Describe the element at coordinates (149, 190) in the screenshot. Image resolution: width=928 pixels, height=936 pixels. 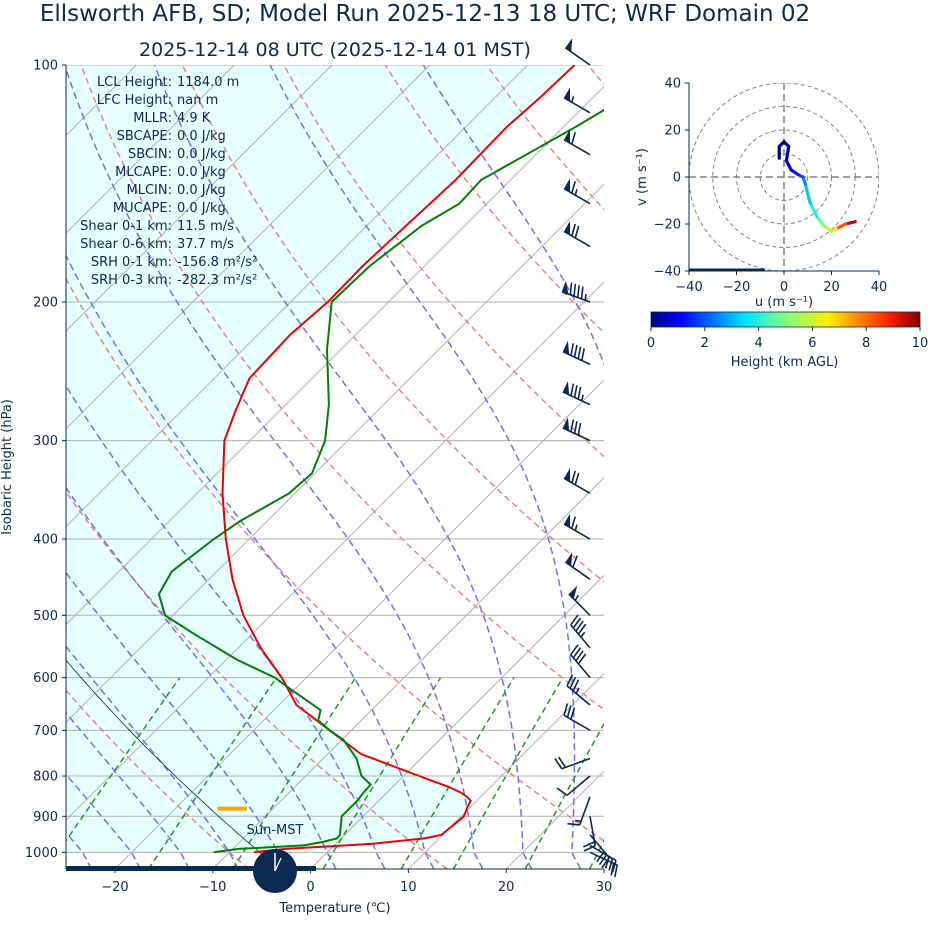
I see `index-label: MLCIN:` at that location.